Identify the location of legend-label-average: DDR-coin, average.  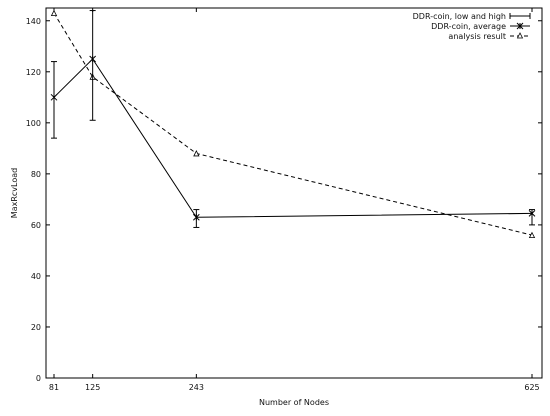
(468, 26).